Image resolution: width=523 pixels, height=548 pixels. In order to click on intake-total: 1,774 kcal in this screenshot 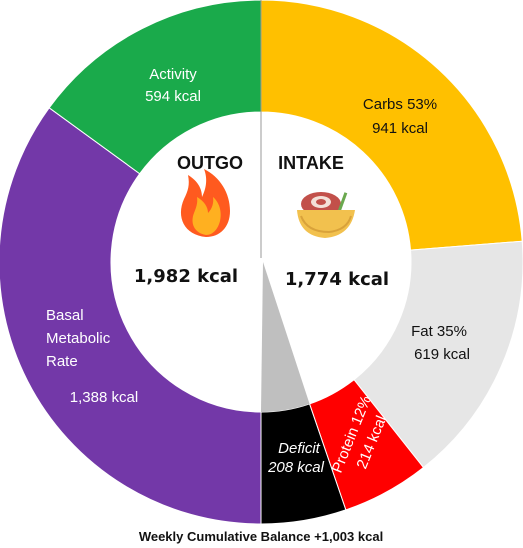, I will do `click(337, 279)`.